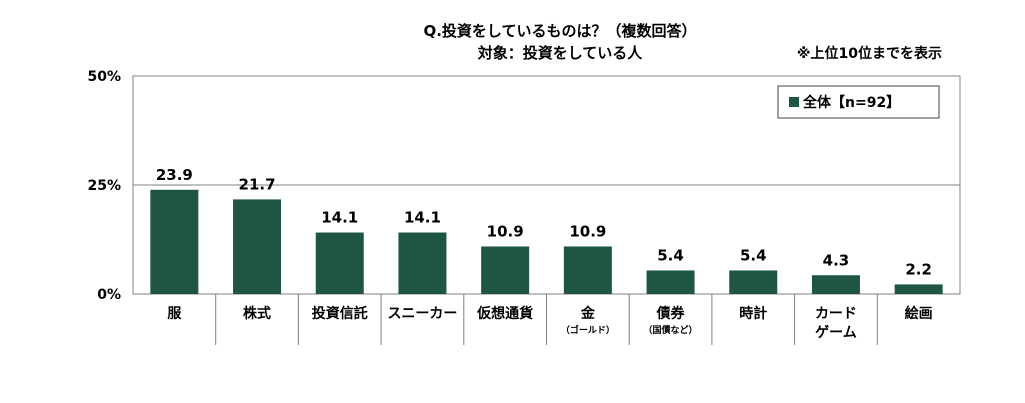 Image resolution: width=1025 pixels, height=403 pixels. I want to click on category-label-2: 株式, so click(257, 313).